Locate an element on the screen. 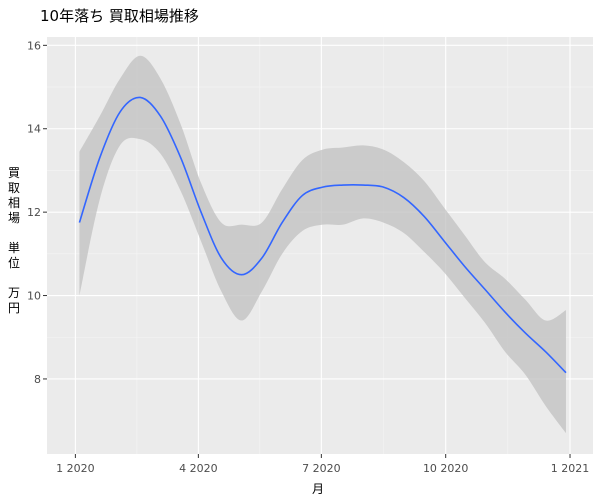 The height and width of the screenshot is (500, 600). x-axis-ticks: 1 2020 4 2020 7 2020 10 2020 1 2021 is located at coordinates (322, 464).